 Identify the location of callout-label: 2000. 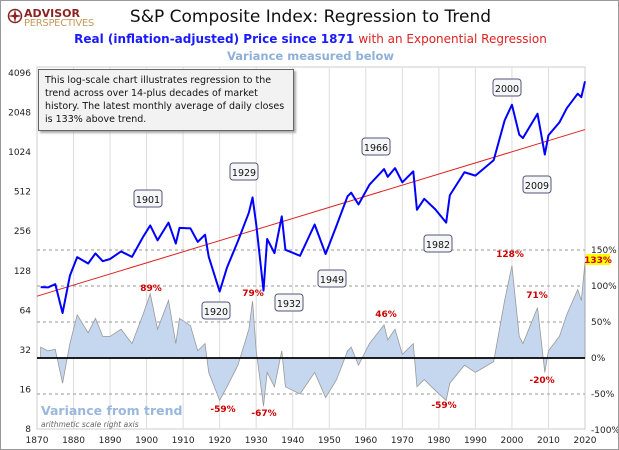
(507, 89).